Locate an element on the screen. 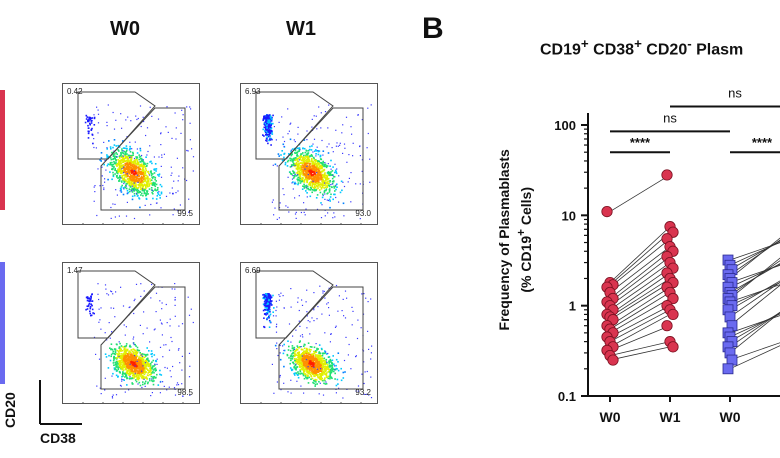 The width and height of the screenshot is (780, 458). y-tick-label-0.1: 0.1 is located at coordinates (567, 396).